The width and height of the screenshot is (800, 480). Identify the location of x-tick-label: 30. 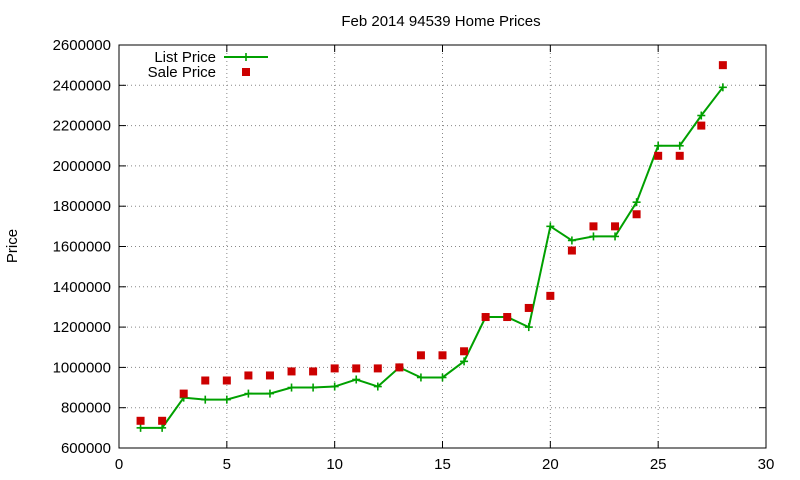
(766, 464).